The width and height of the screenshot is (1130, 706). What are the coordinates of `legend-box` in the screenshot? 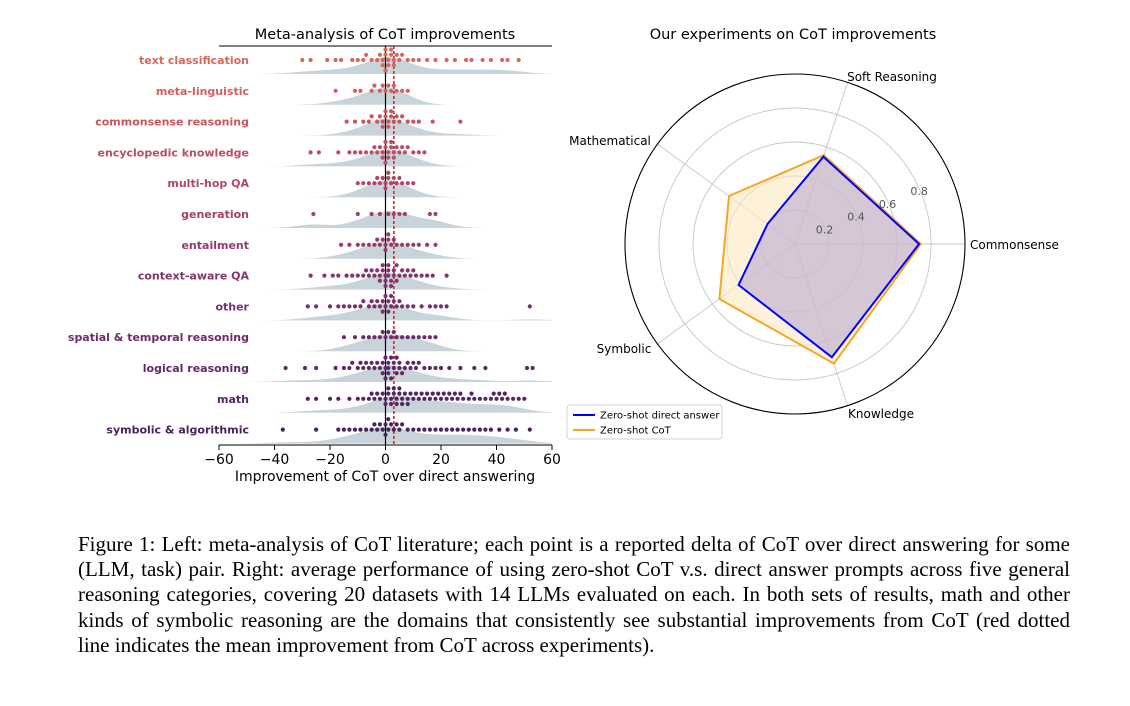 It's located at (644, 422).